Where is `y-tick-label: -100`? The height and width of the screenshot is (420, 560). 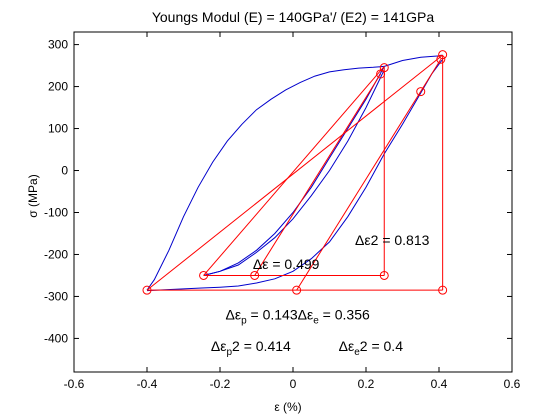
y-tick-label: -100 is located at coordinates (56, 212).